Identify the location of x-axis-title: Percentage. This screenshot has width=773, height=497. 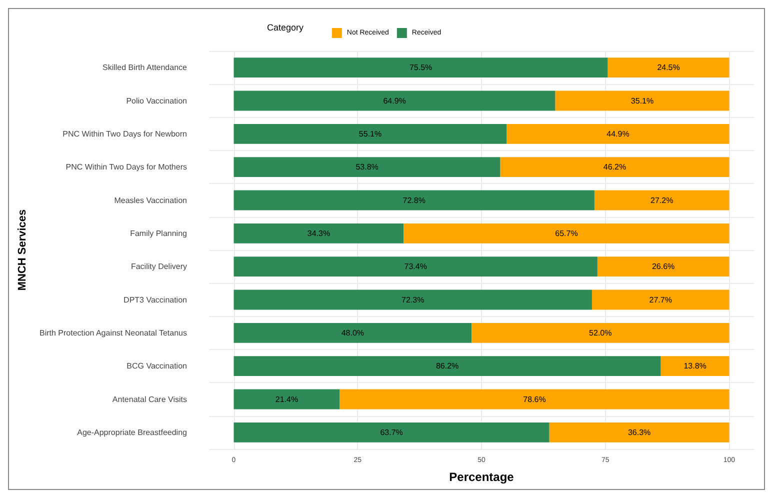
(481, 477).